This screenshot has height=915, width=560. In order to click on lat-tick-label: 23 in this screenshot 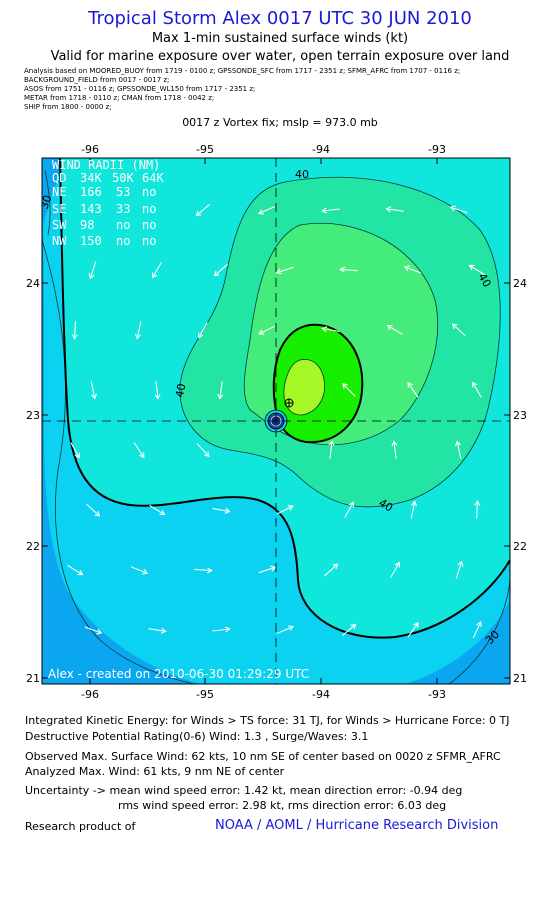, I will do `click(520, 415)`.